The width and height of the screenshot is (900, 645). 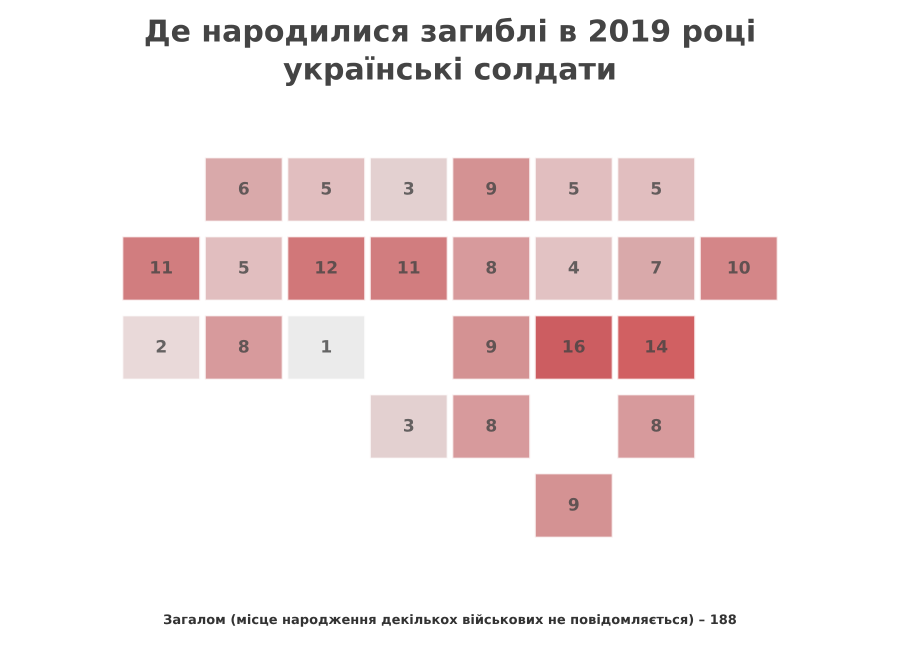 What do you see at coordinates (738, 268) in the screenshot?
I see `data-label: 10` at bounding box center [738, 268].